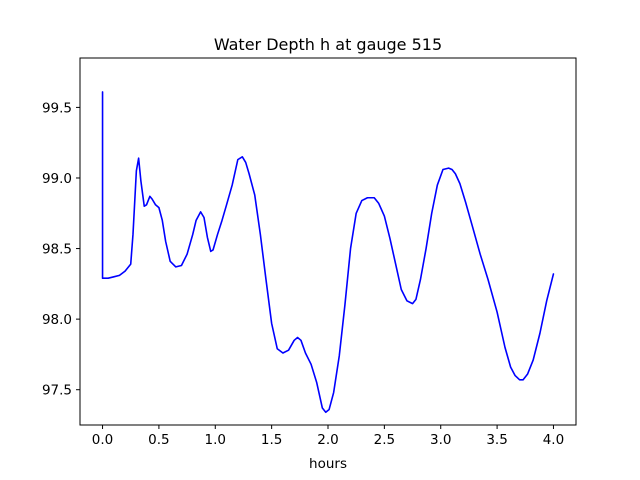 Image resolution: width=640 pixels, height=480 pixels. Describe the element at coordinates (57, 320) in the screenshot. I see `y-tick-label: 98.0` at that location.